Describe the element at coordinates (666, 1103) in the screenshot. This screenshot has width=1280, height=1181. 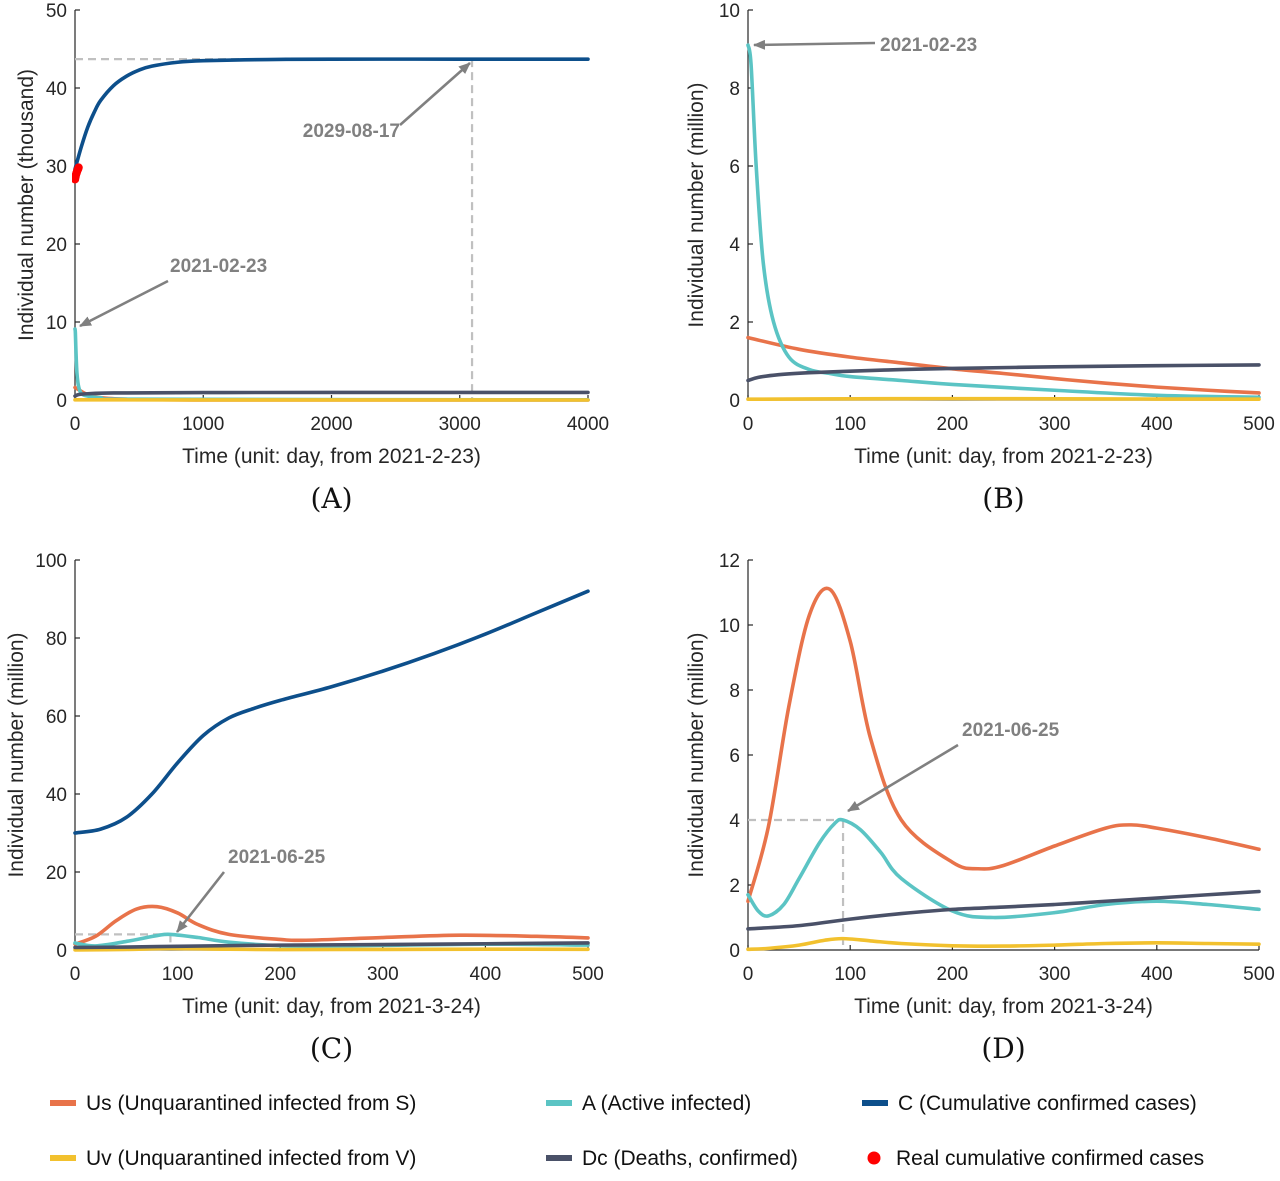
I see `legend-label: A (Active infected)` at that location.